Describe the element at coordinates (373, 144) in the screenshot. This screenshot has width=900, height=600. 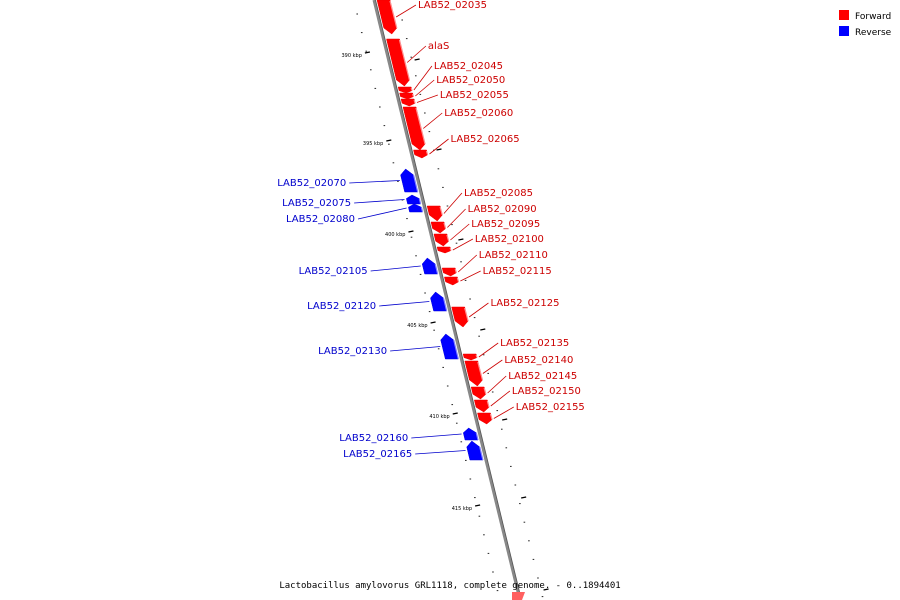
I see `scale-label: 395 kbp` at that location.